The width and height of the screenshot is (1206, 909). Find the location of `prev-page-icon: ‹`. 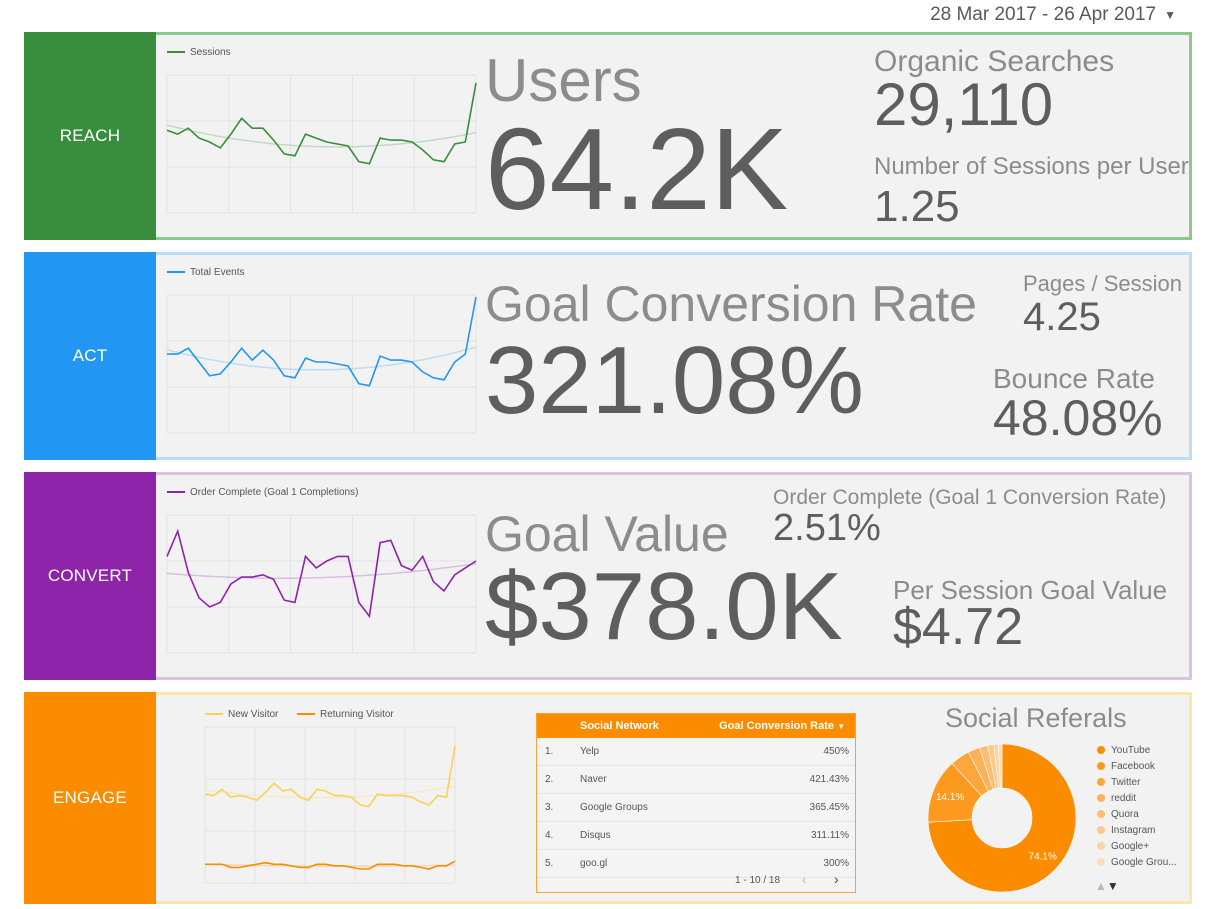

prev-page-icon: ‹ is located at coordinates (804, 879).